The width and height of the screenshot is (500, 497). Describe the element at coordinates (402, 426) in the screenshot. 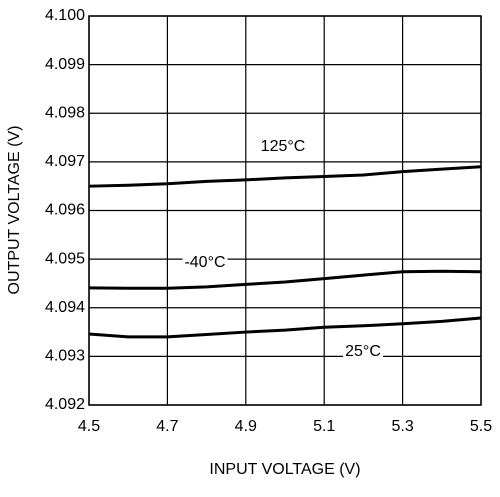

I see `x-tick-label: 5.3` at that location.